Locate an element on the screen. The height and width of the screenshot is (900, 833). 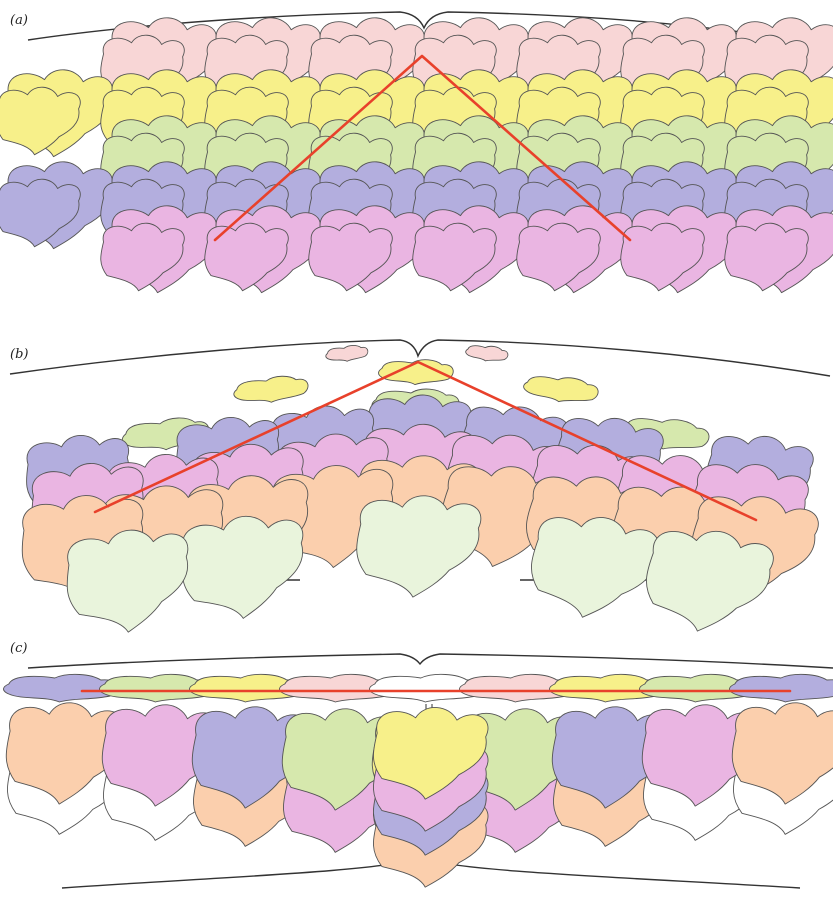
panel-label-c: (c) is located at coordinates (18, 648).